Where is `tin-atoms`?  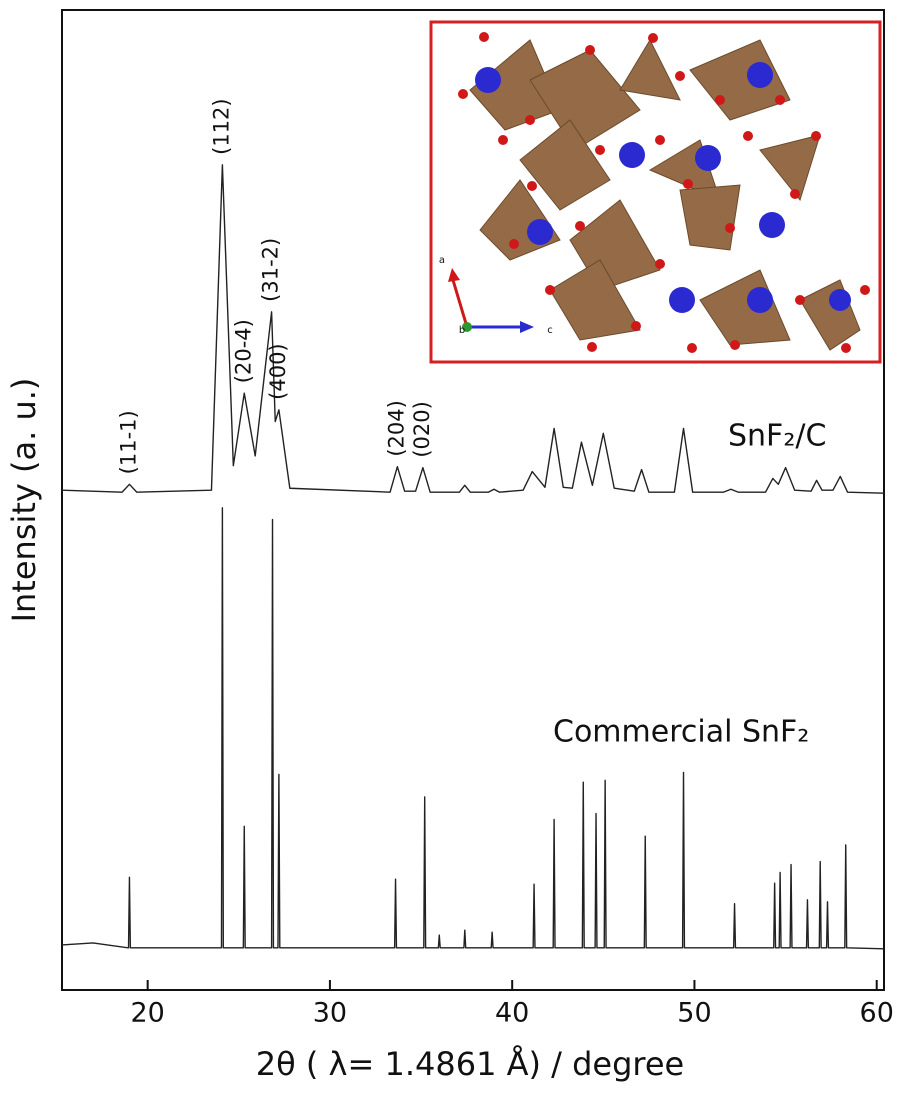
tin-atoms is located at coordinates (663, 187).